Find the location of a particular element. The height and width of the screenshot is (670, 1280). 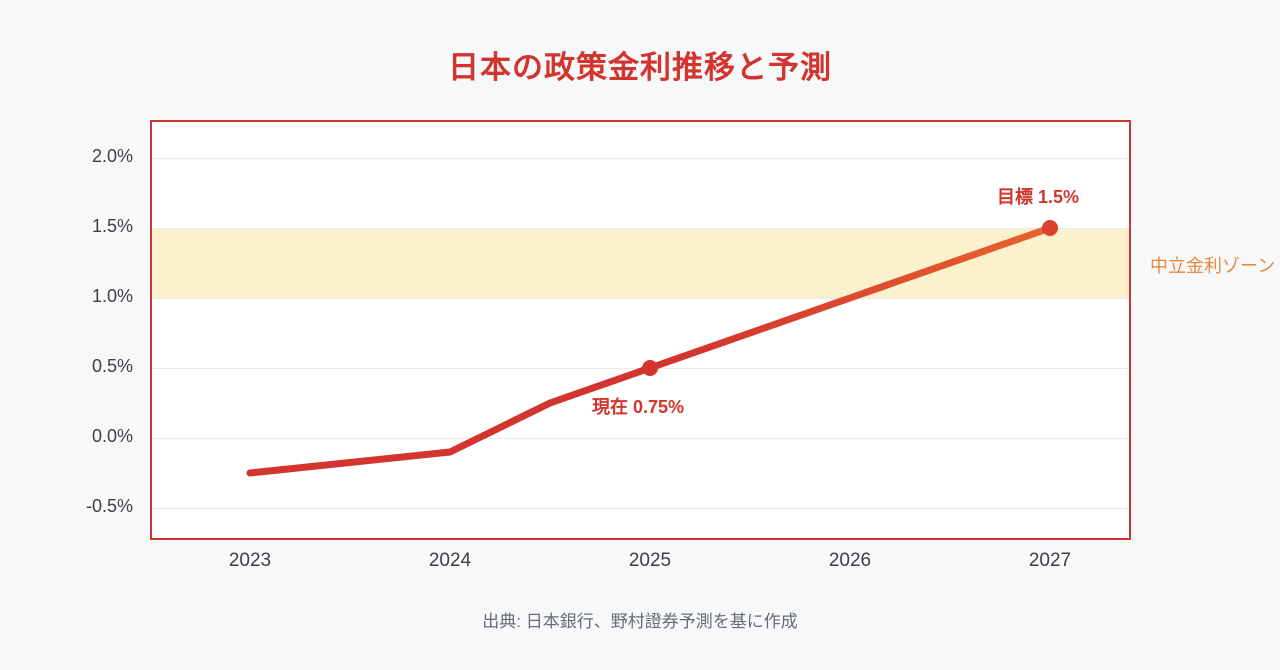

y-tick-label: 2.0% is located at coordinates (112, 156).